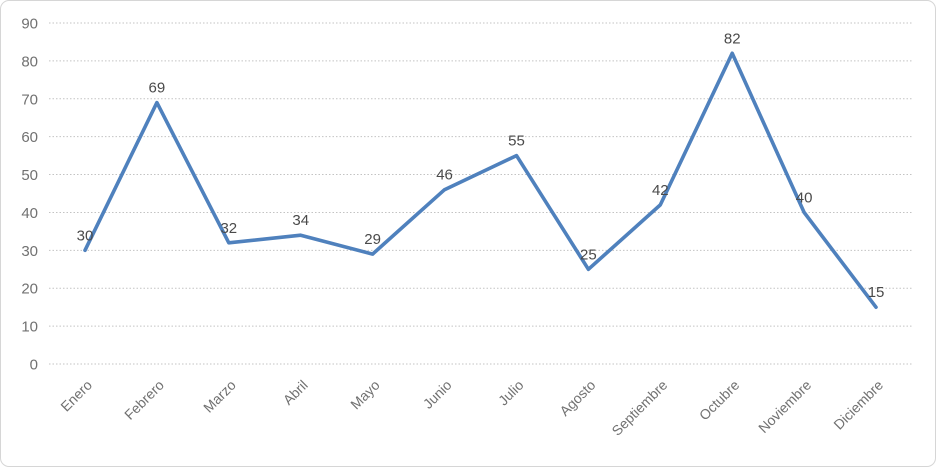 This screenshot has height=467, width=936. What do you see at coordinates (511, 393) in the screenshot?
I see `x-tick-label: Julio` at bounding box center [511, 393].